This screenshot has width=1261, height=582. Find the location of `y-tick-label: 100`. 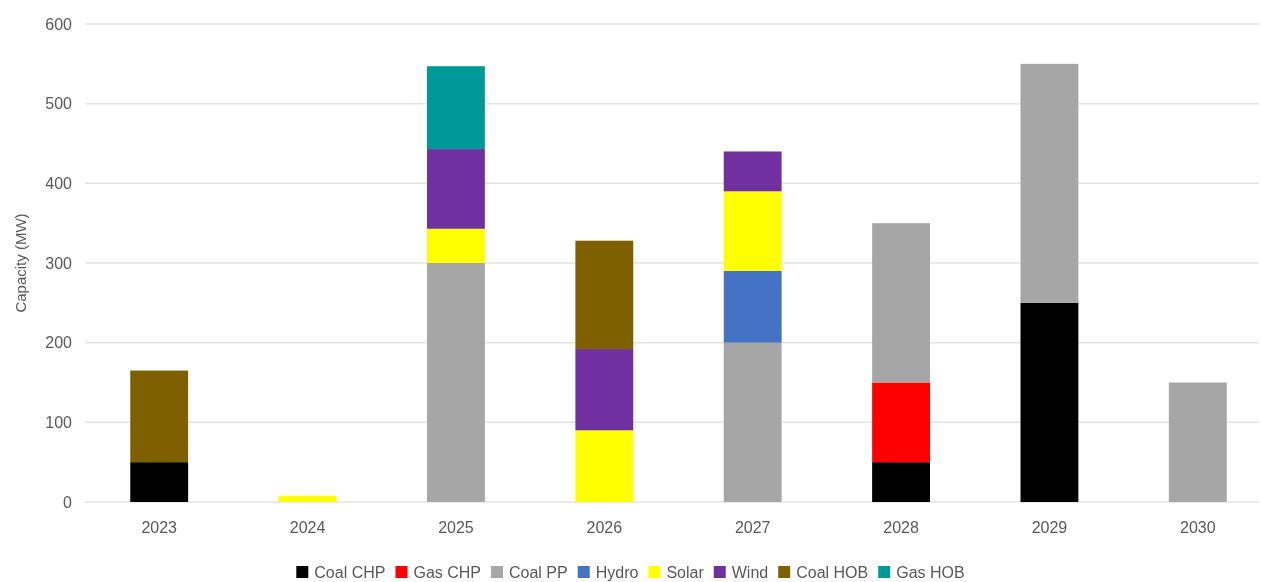

y-tick-label: 100 is located at coordinates (59, 422).